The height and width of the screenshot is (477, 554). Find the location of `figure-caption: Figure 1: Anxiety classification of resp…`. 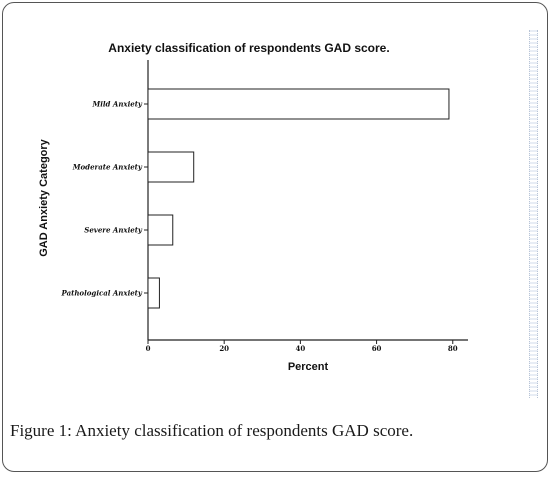

figure-caption: Figure 1: Anxiety classification of resp… is located at coordinates (275, 431).